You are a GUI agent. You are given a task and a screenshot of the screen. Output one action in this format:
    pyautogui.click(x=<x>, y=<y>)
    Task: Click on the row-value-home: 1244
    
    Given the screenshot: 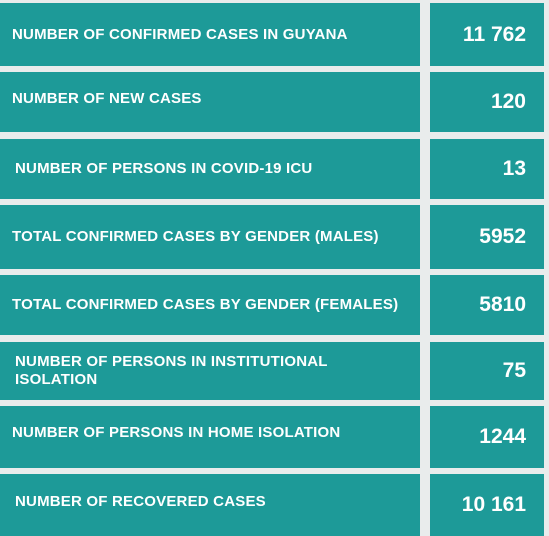 What is the action you would take?
    pyautogui.click(x=487, y=437)
    